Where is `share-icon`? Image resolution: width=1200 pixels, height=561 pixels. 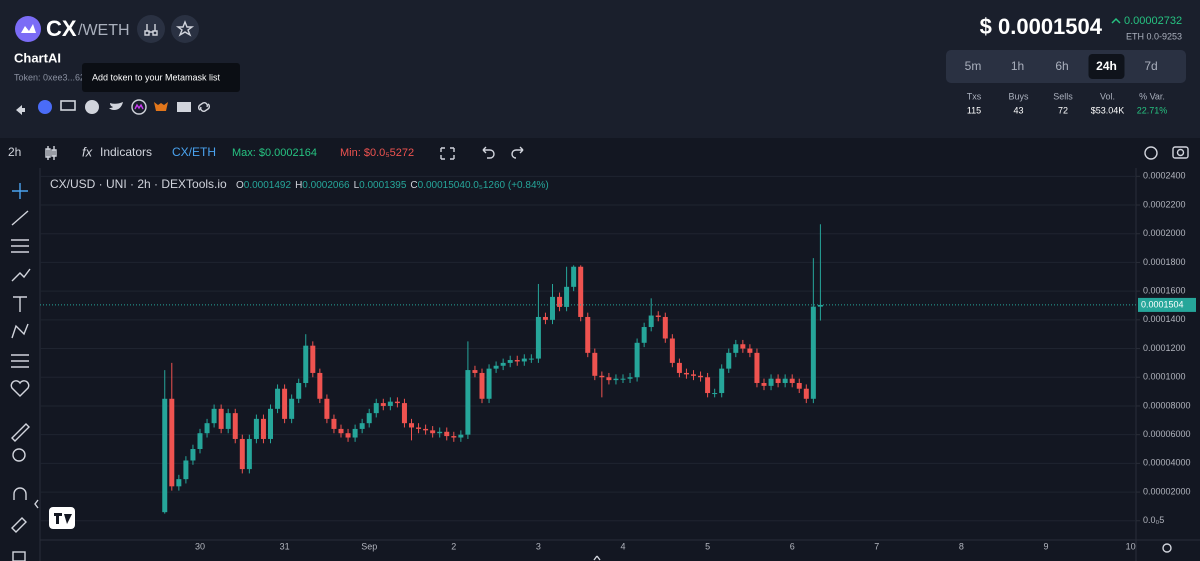
share-icon is located at coordinates (20, 110).